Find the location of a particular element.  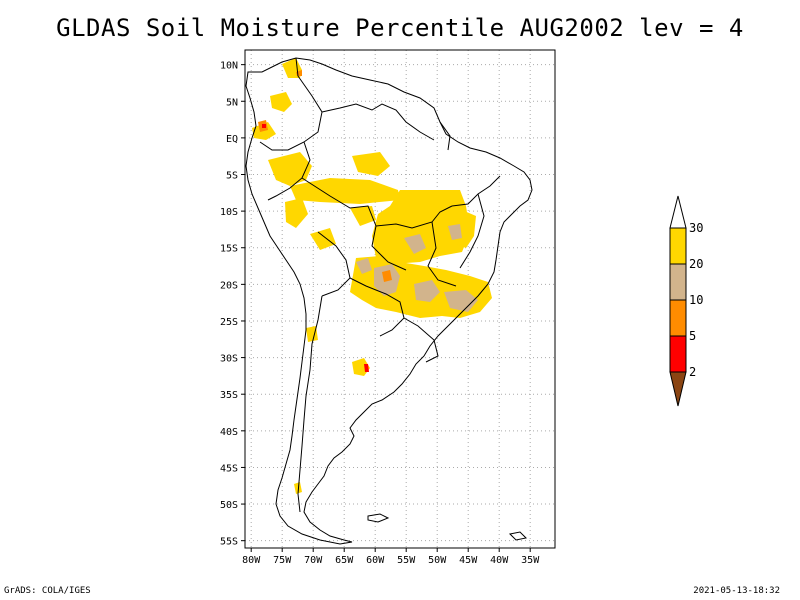

colorbar-legend: 2 5 10 20 30 is located at coordinates (686, 301).